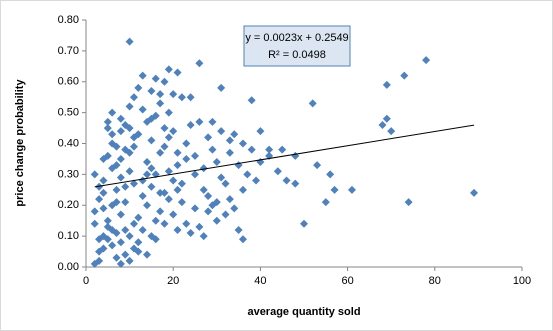  Describe the element at coordinates (347, 281) in the screenshot. I see `x-tick-label: 60` at that location.